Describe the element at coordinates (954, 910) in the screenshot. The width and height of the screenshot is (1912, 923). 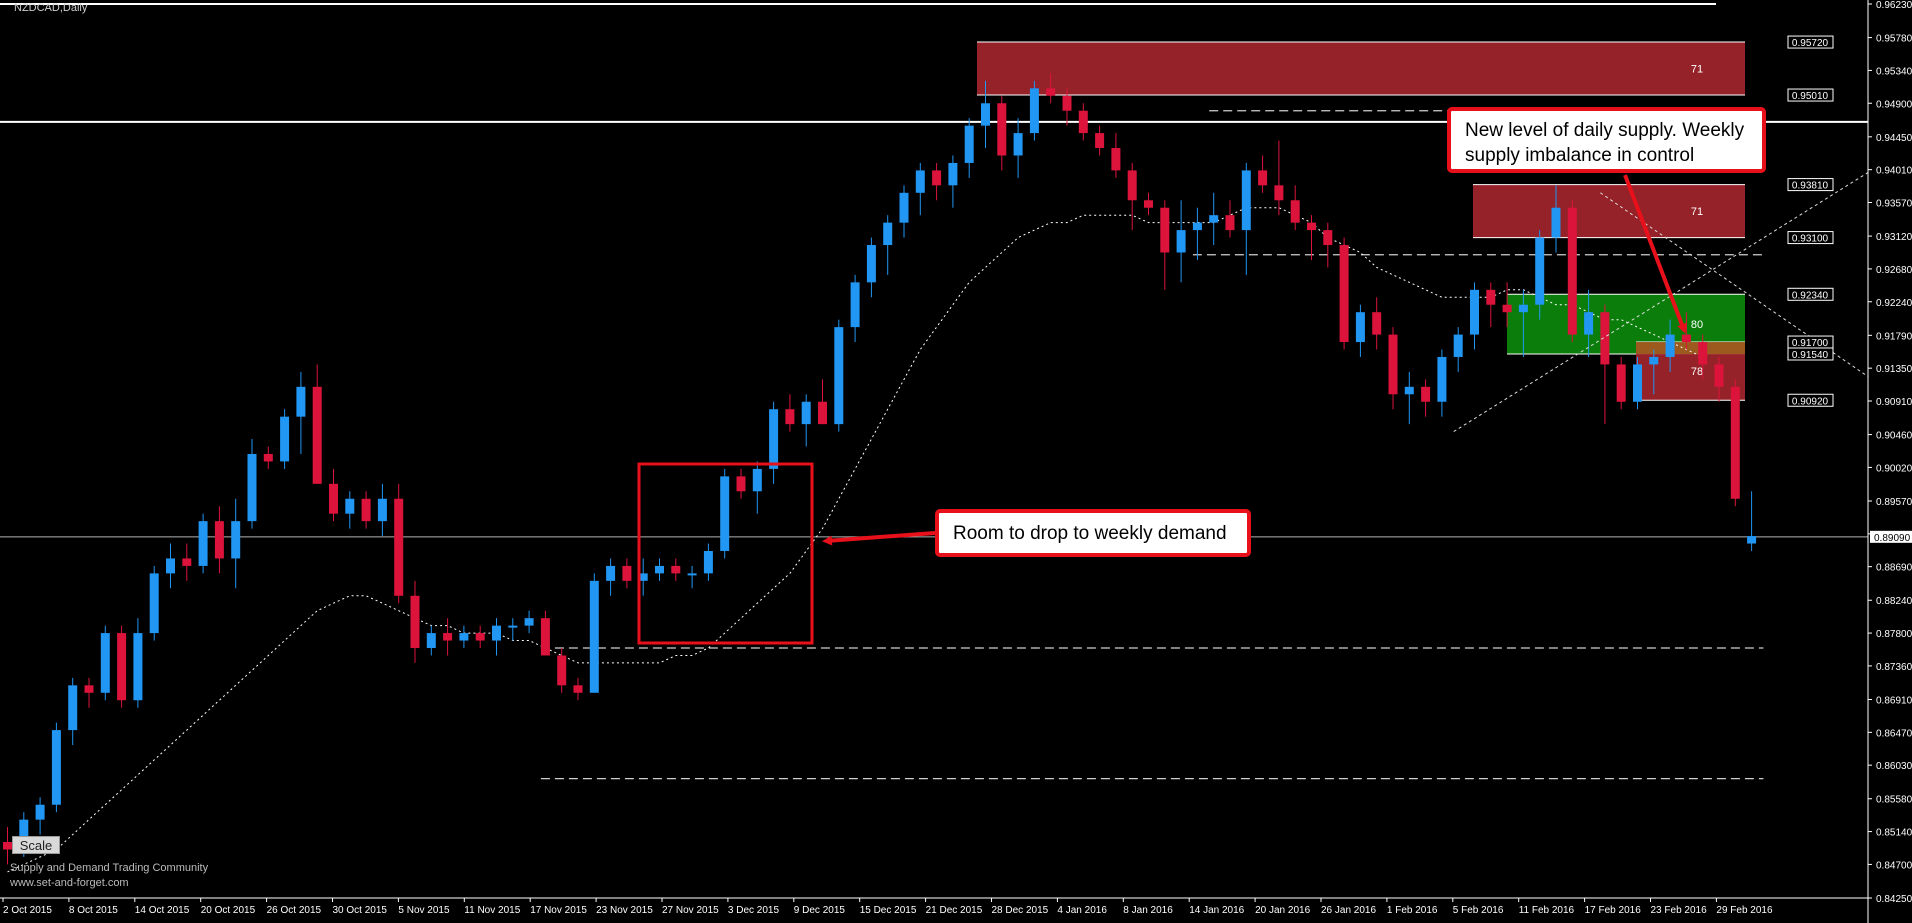
I see `date-tick-label: 21 Dec 2015` at that location.